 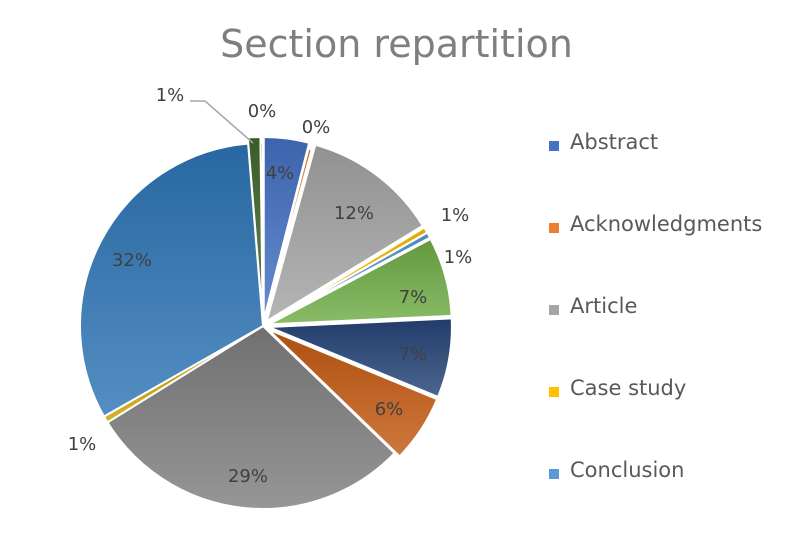 What do you see at coordinates (248, 476) in the screenshot?
I see `slice-label: 29%` at bounding box center [248, 476].